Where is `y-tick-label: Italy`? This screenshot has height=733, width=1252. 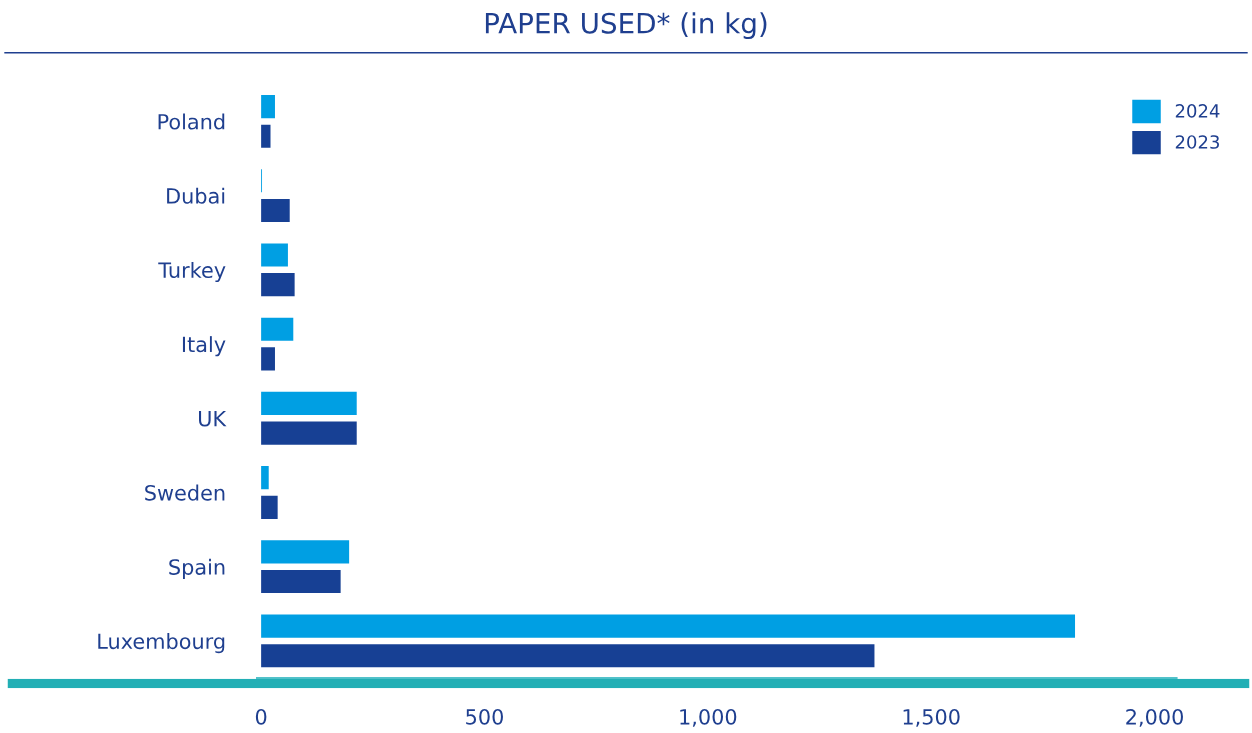
y-tick-label: Italy is located at coordinates (204, 346).